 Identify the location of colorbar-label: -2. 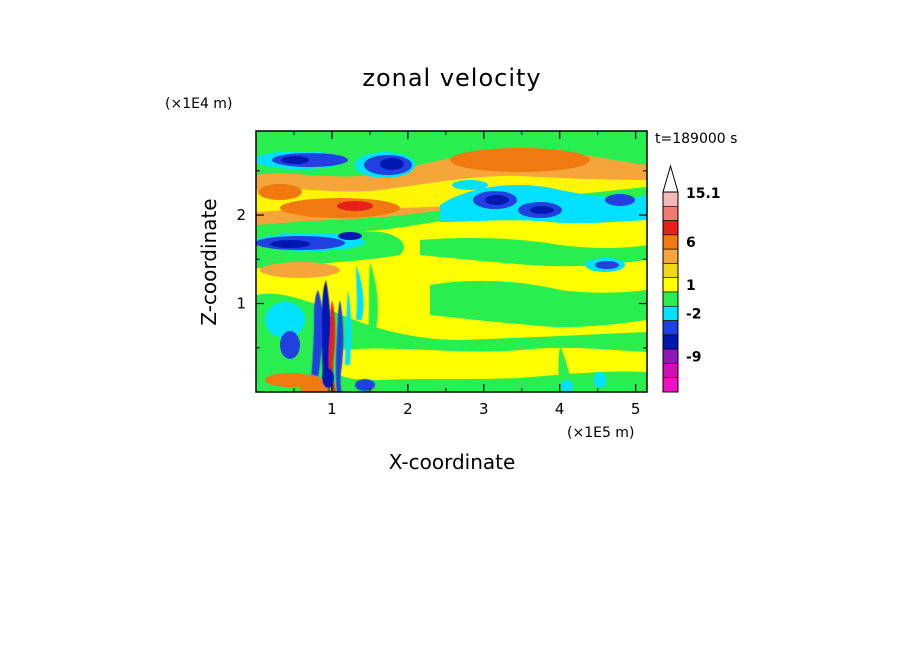
(694, 314).